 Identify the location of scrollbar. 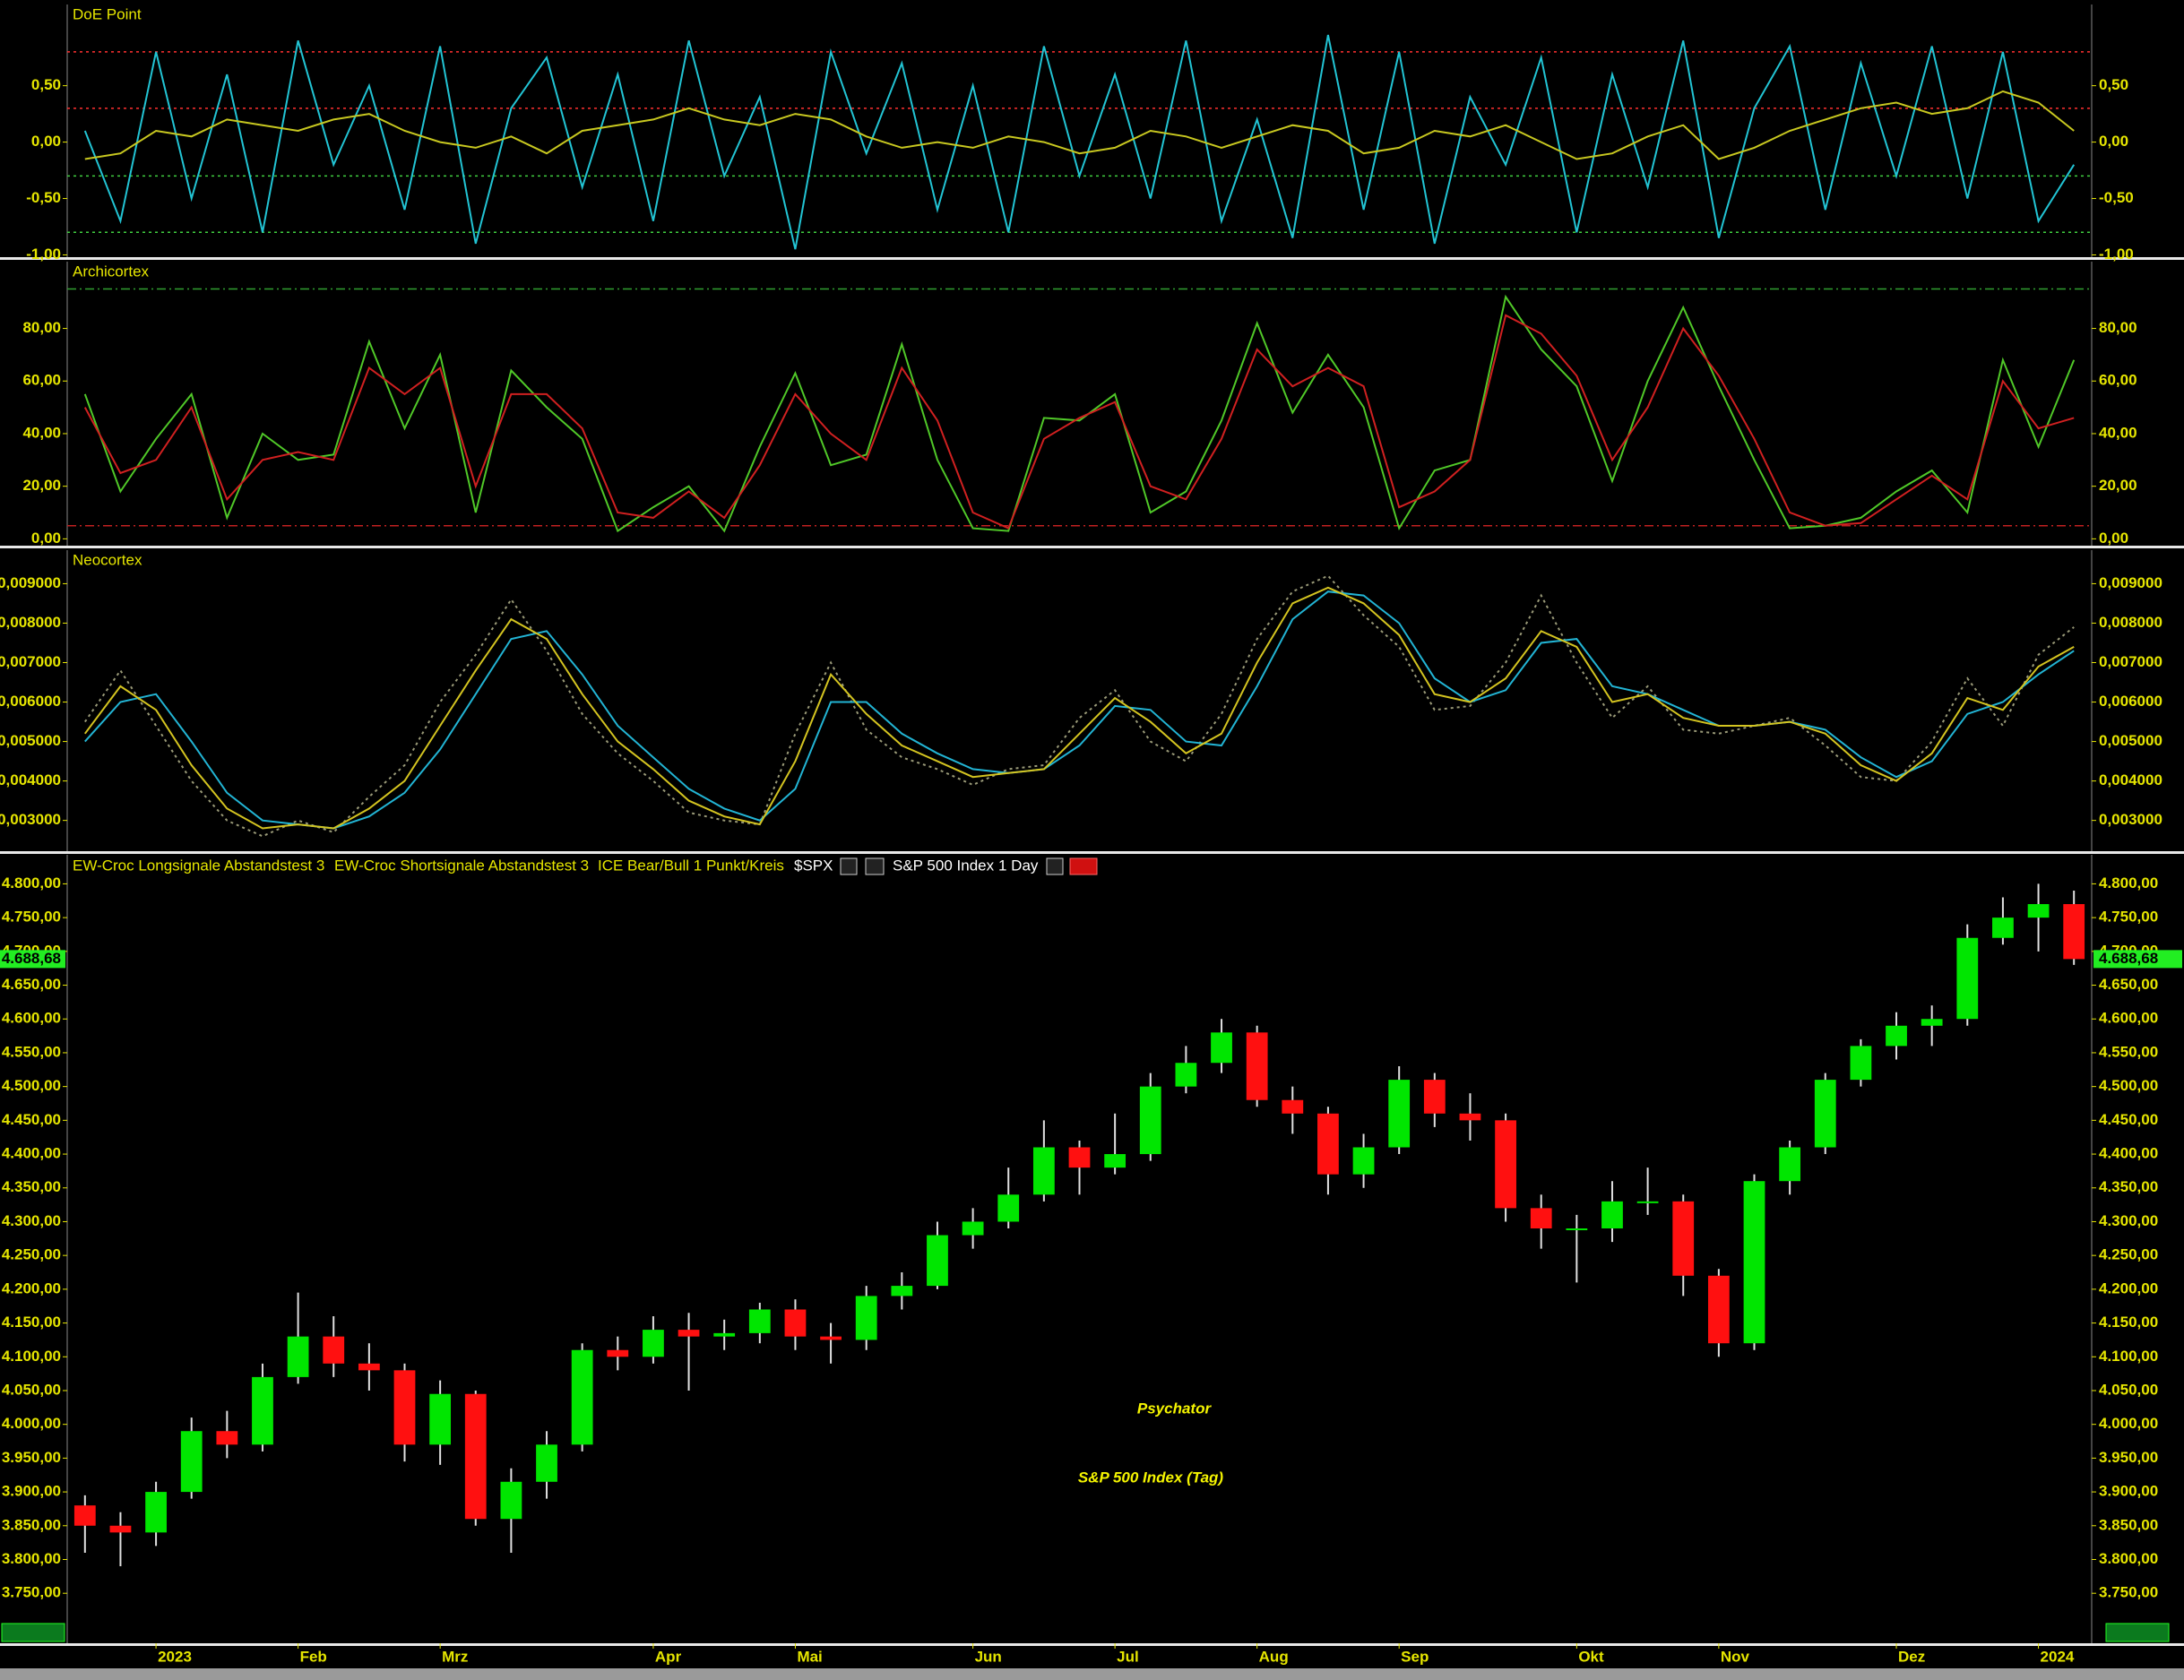
(1092, 1674).